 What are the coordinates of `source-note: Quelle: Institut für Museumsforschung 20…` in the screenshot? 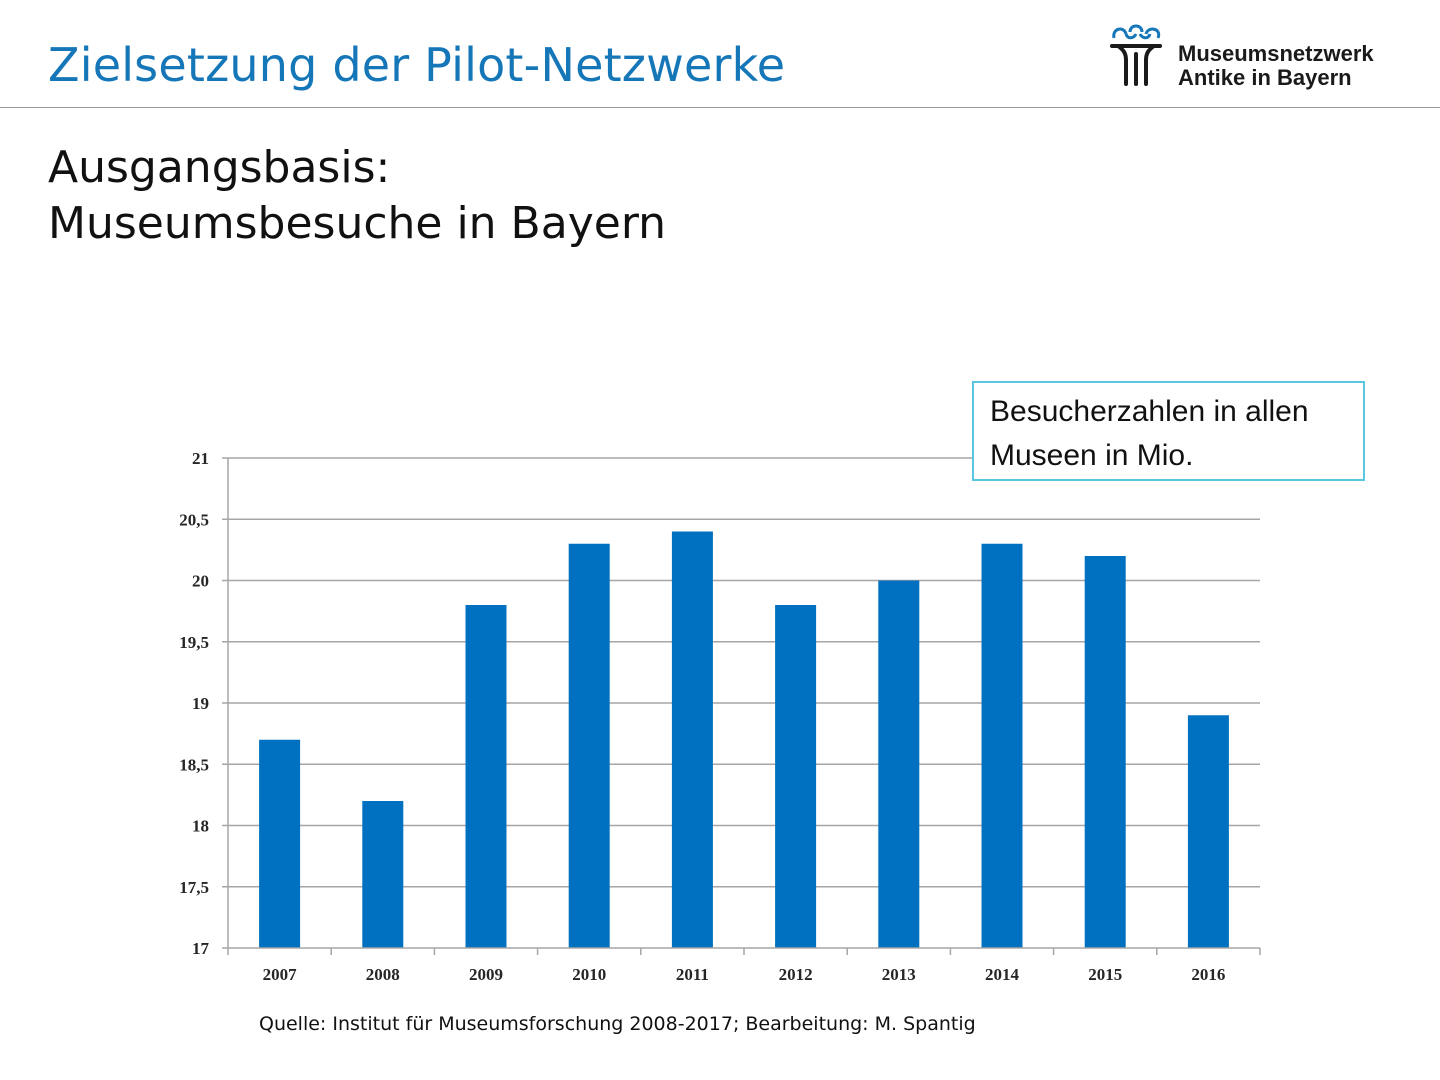 It's located at (617, 1024).